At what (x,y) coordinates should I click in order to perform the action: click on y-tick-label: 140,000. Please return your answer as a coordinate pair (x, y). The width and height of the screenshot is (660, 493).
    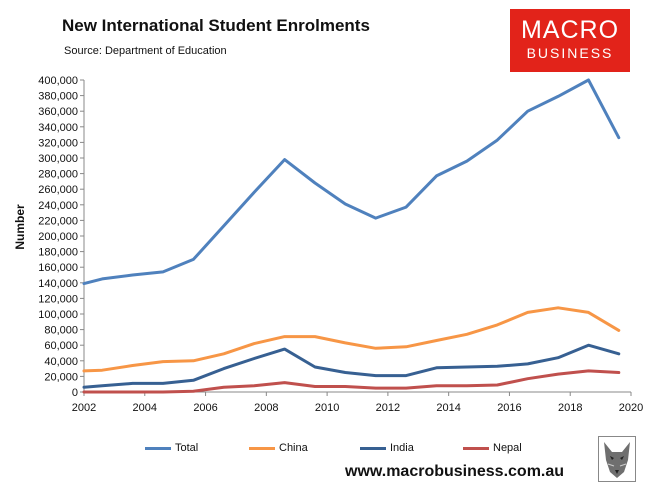
    Looking at the image, I should click on (58, 284).